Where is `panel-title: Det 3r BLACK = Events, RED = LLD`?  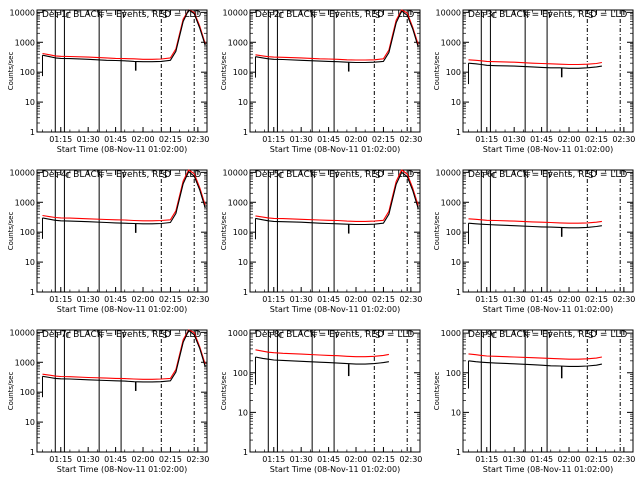
panel-title: Det 3r BLACK = Events, RED = LLD is located at coordinates (547, 15).